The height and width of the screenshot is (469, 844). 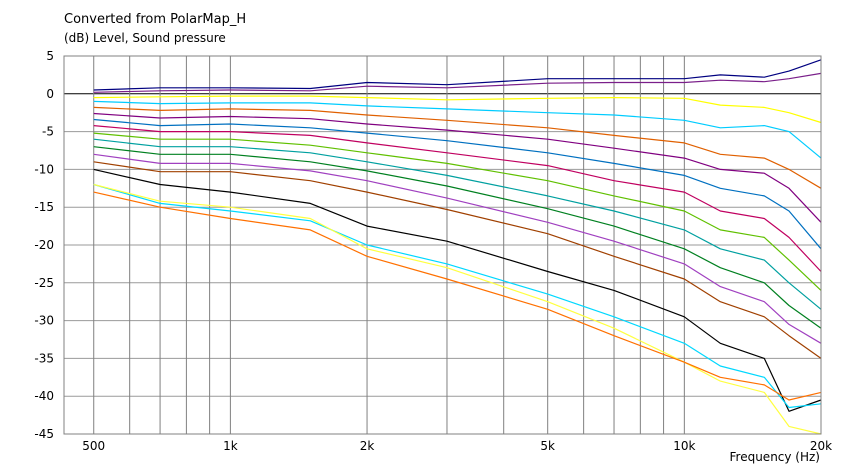 What do you see at coordinates (155, 19) in the screenshot?
I see `chart-title: Converted from PolarMap_H` at bounding box center [155, 19].